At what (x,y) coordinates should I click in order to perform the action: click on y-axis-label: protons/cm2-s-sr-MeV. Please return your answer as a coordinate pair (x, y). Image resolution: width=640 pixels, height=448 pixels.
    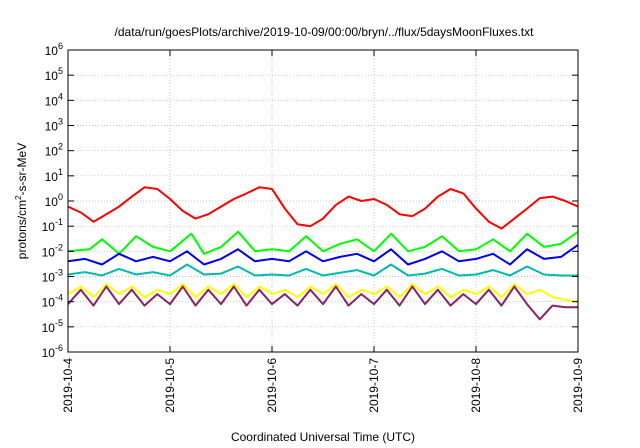
    Looking at the image, I should click on (21, 201).